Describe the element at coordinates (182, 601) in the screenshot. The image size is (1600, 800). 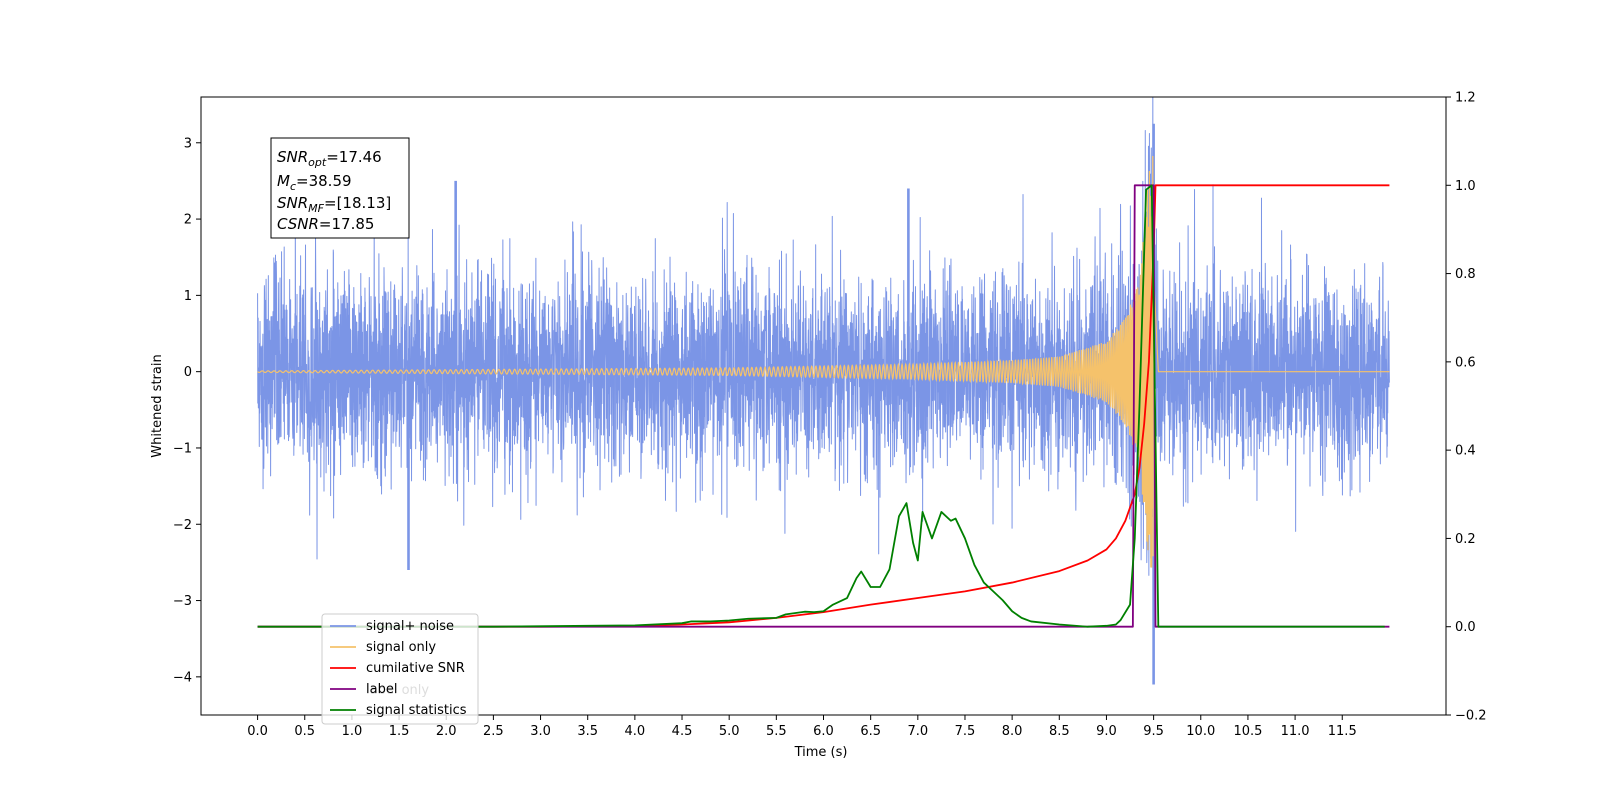
I see `y-left-tick-label: −3` at that location.